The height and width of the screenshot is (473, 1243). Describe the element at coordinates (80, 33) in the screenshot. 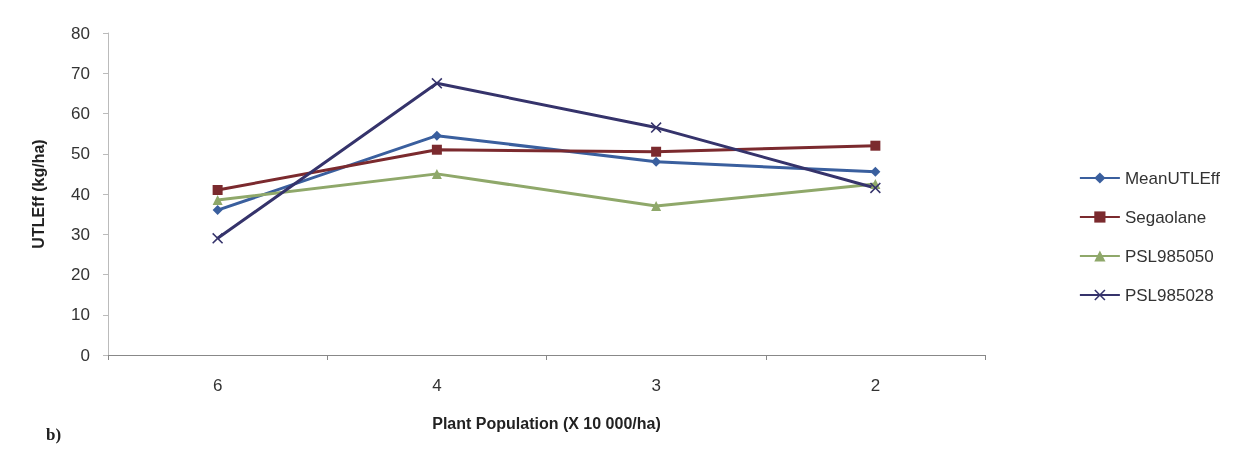

I see `y-tick-label: 80` at that location.